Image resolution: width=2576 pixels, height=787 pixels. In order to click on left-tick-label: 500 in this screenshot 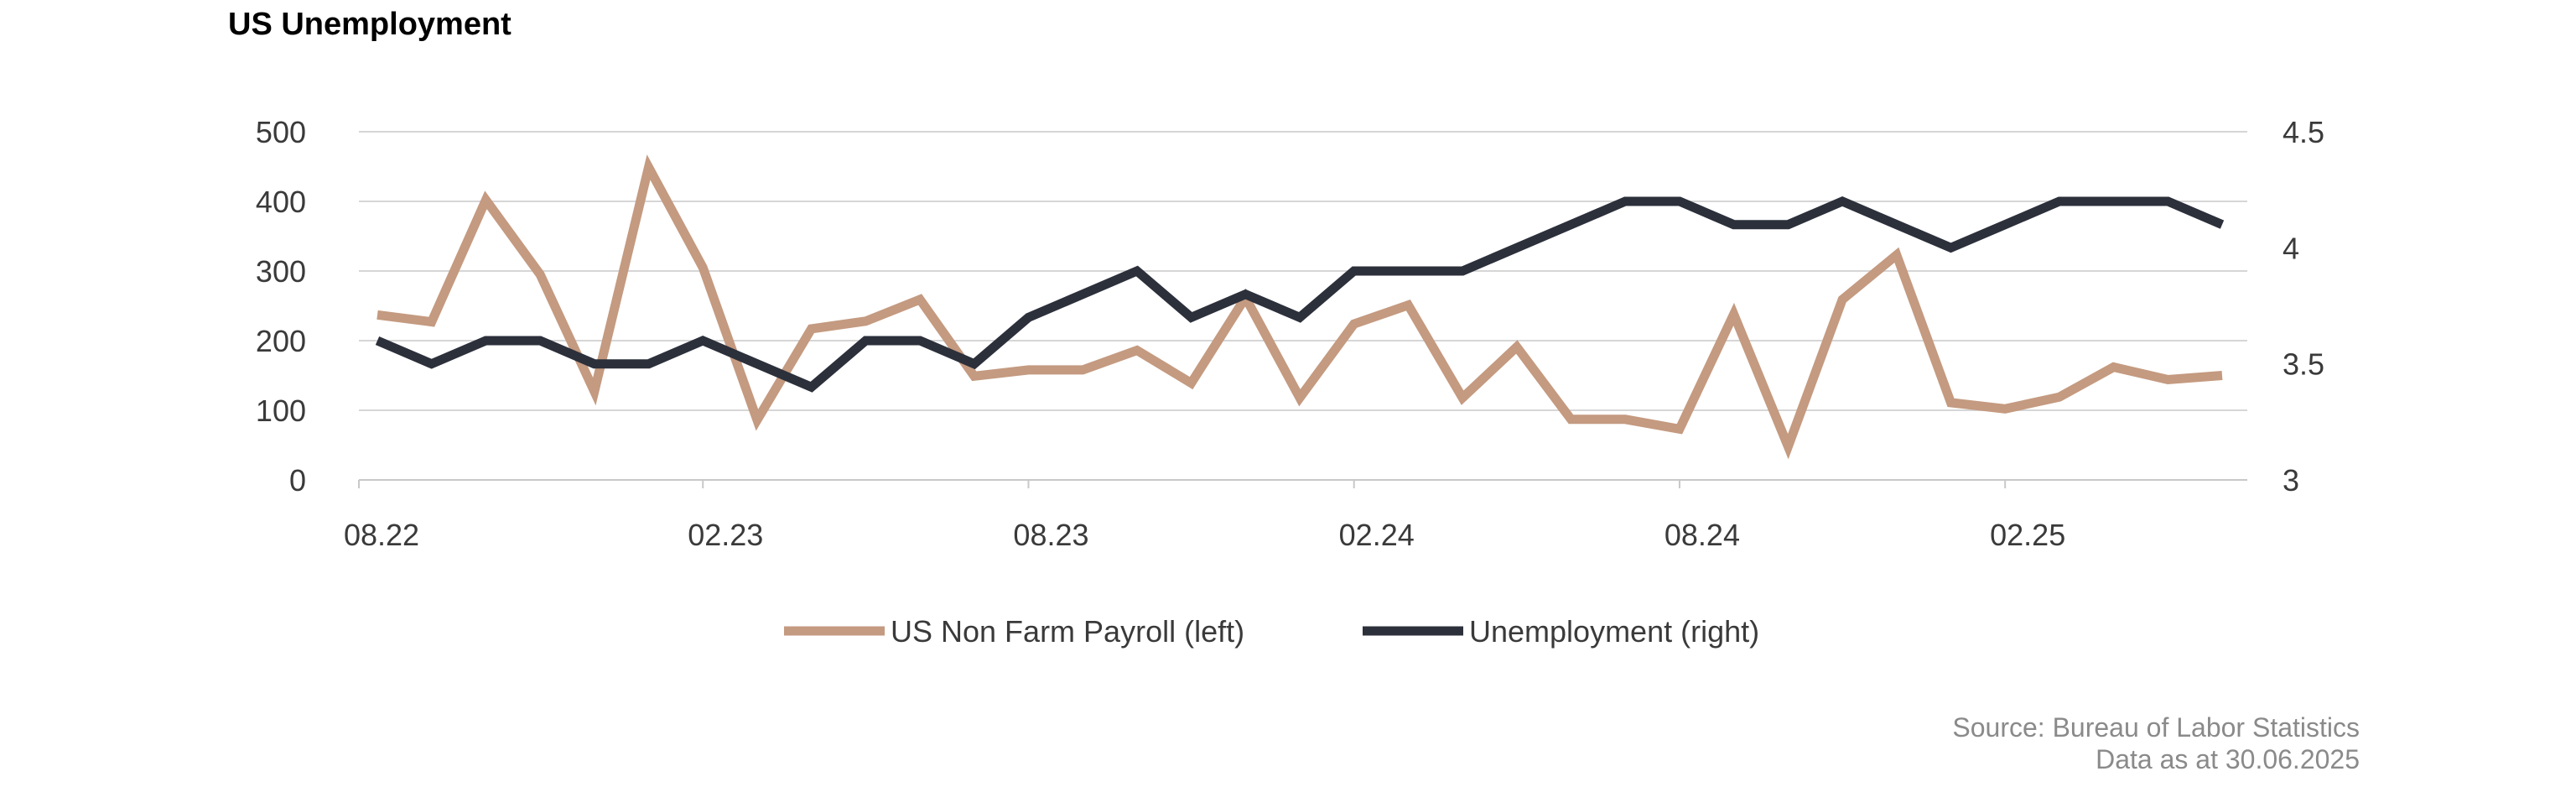, I will do `click(281, 132)`.